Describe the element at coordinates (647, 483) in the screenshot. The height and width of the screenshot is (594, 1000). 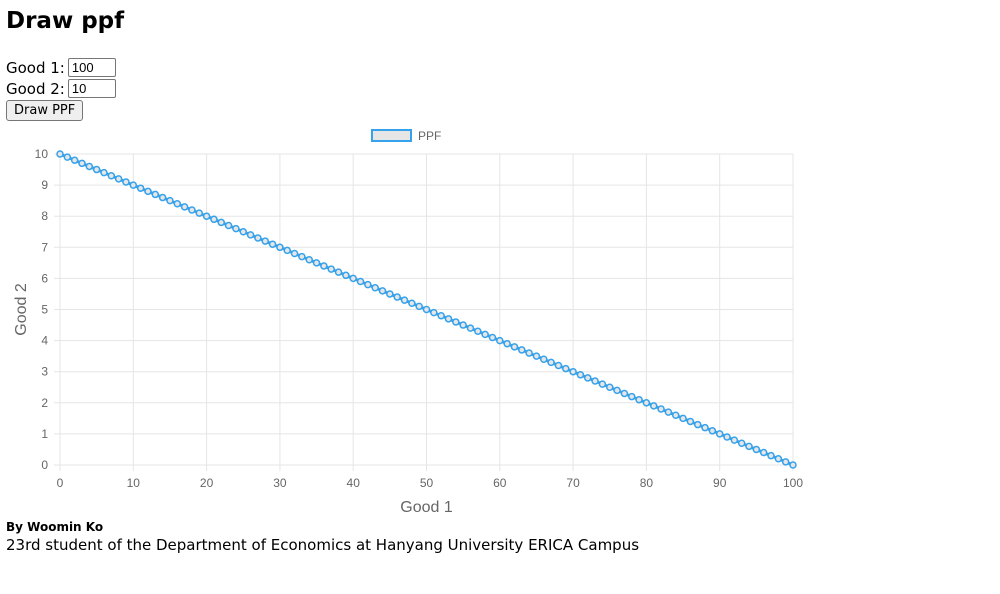
I see `x-tick-label: 80` at that location.